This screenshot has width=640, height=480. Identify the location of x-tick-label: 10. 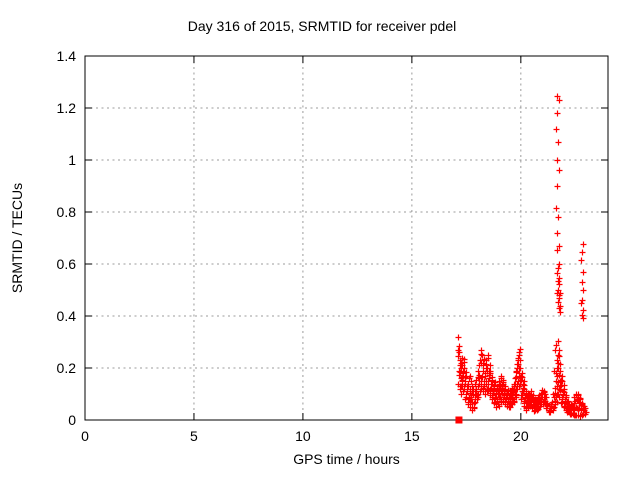
(303, 436).